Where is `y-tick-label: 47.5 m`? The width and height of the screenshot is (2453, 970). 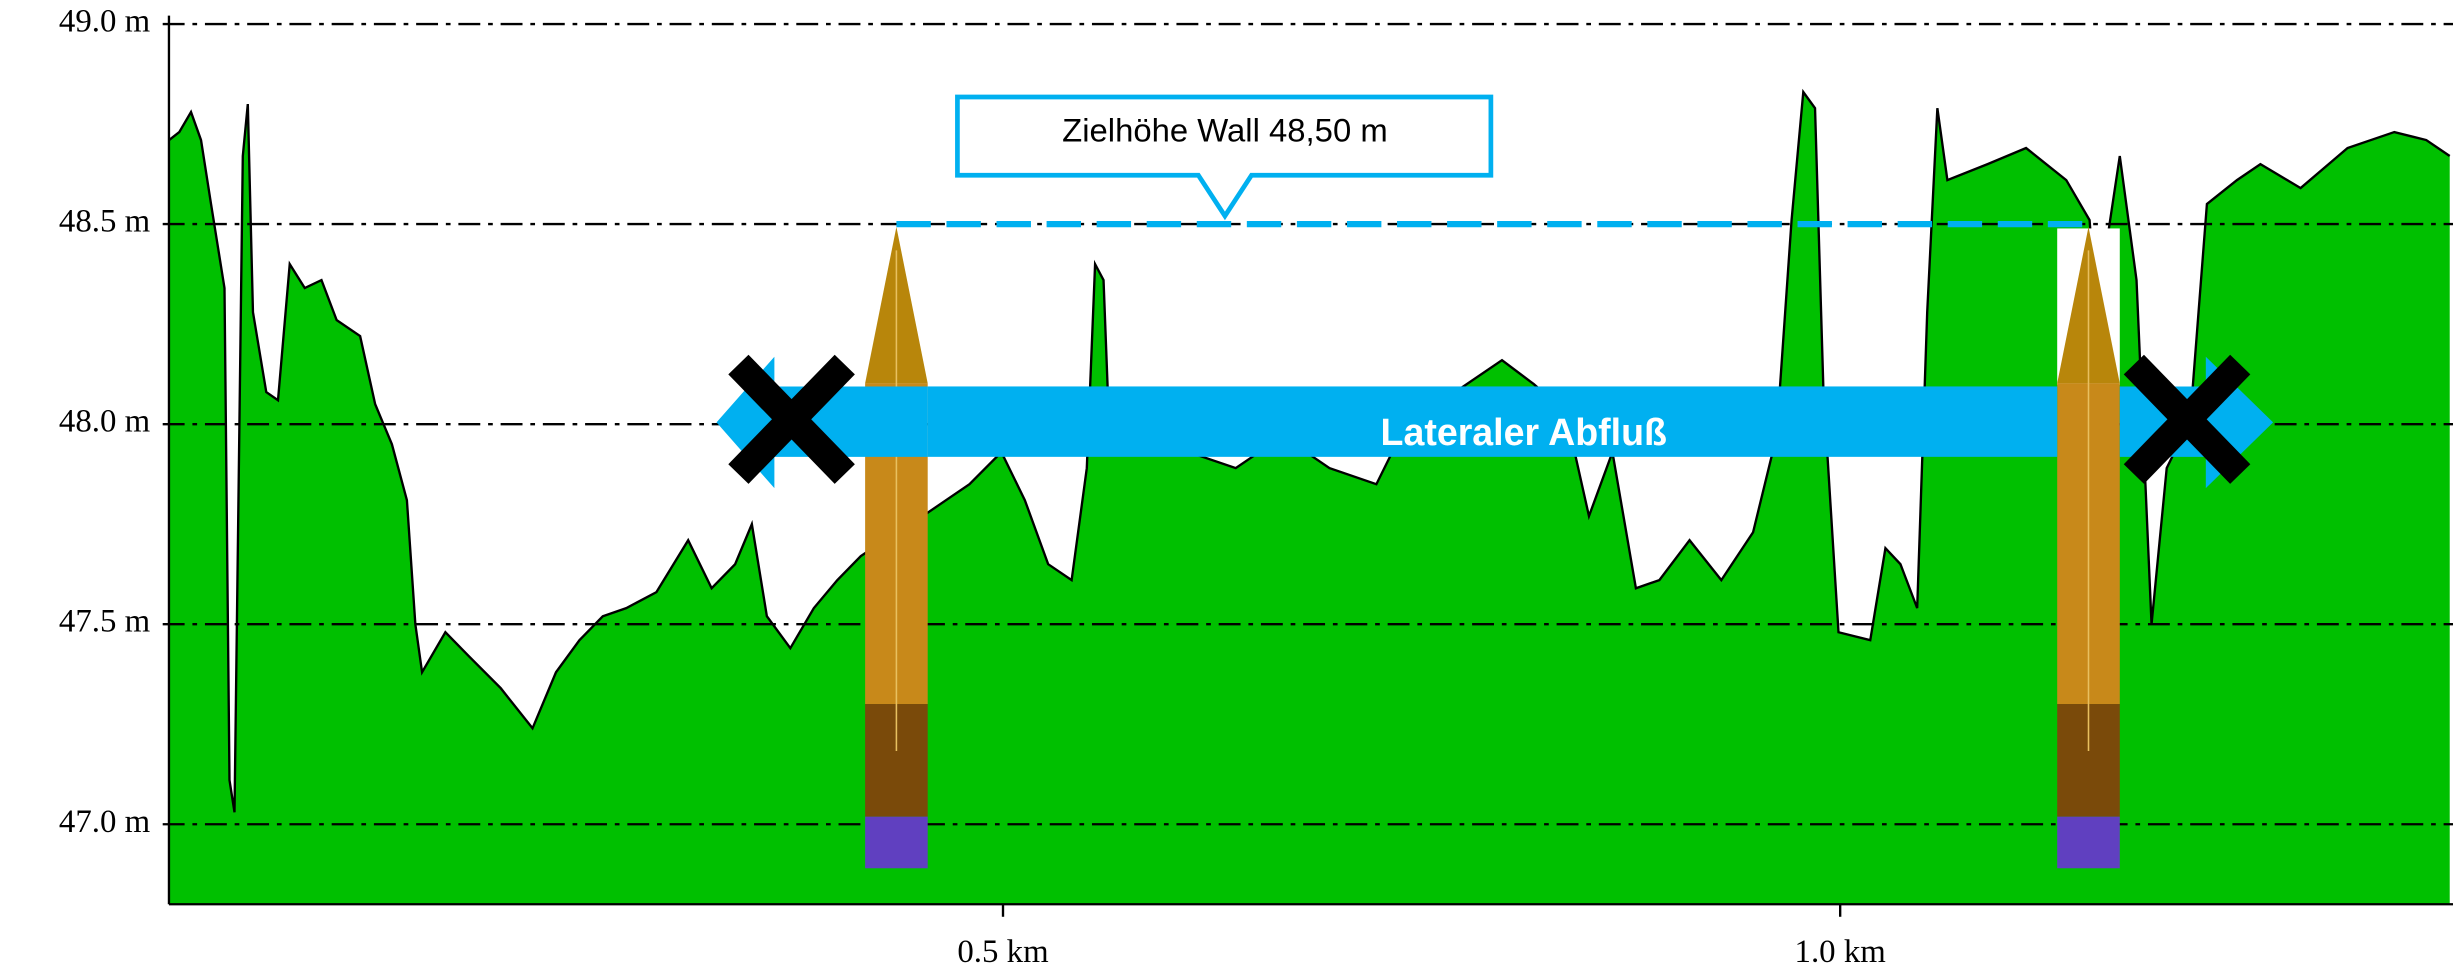
y-tick-label: 47.5 m is located at coordinates (105, 622).